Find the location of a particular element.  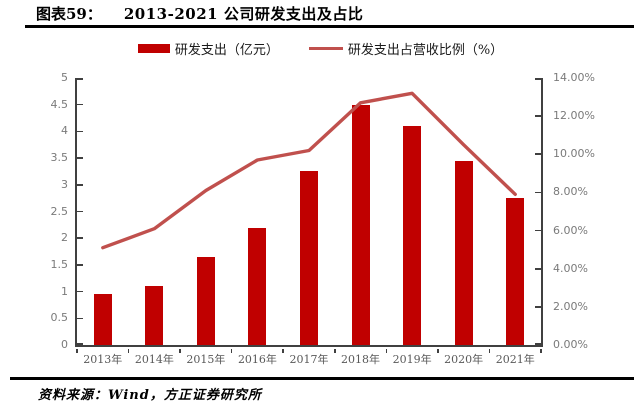

x-axis-label-2017年: 2017年 is located at coordinates (309, 359).